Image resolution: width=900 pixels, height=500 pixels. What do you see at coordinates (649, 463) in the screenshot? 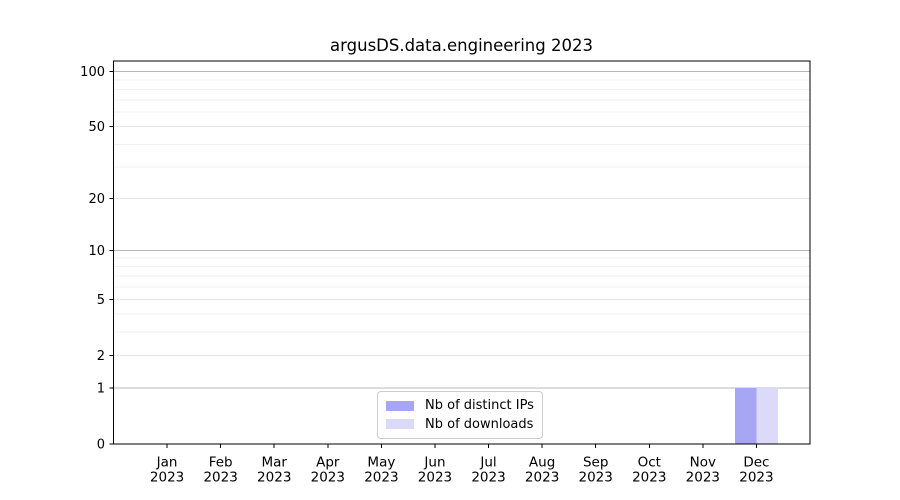
I see `x-tick-label-month: Oct` at bounding box center [649, 463].